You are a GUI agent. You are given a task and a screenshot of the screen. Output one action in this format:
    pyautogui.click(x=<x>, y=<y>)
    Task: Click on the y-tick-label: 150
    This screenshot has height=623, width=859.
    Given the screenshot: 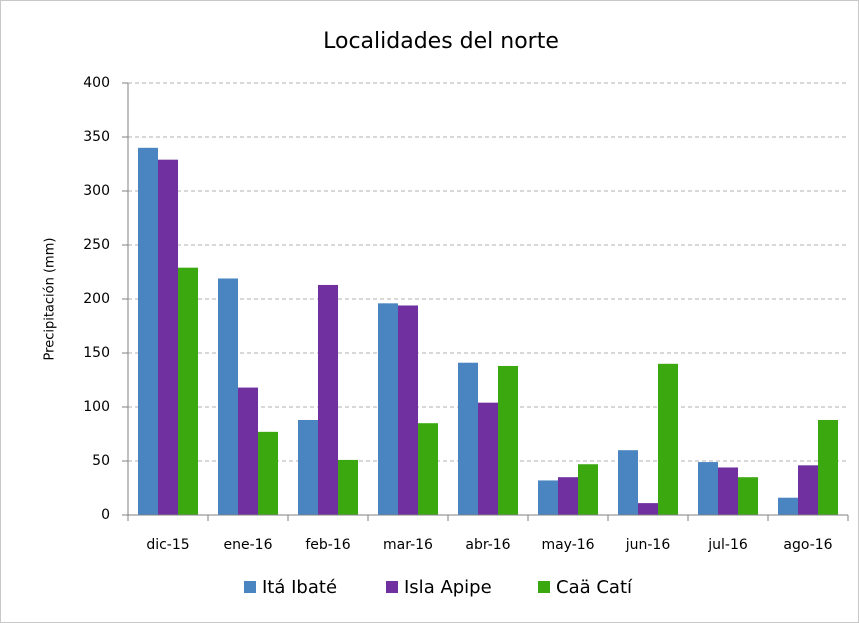 What is the action you would take?
    pyautogui.click(x=96, y=353)
    